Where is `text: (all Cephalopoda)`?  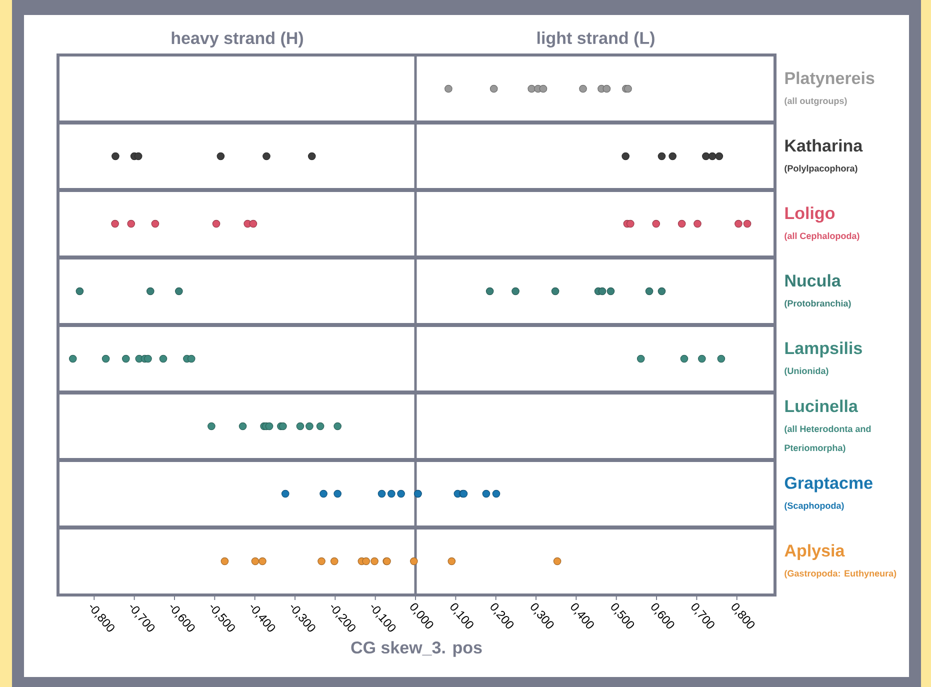
text: (all Cephalopoda) is located at coordinates (822, 236).